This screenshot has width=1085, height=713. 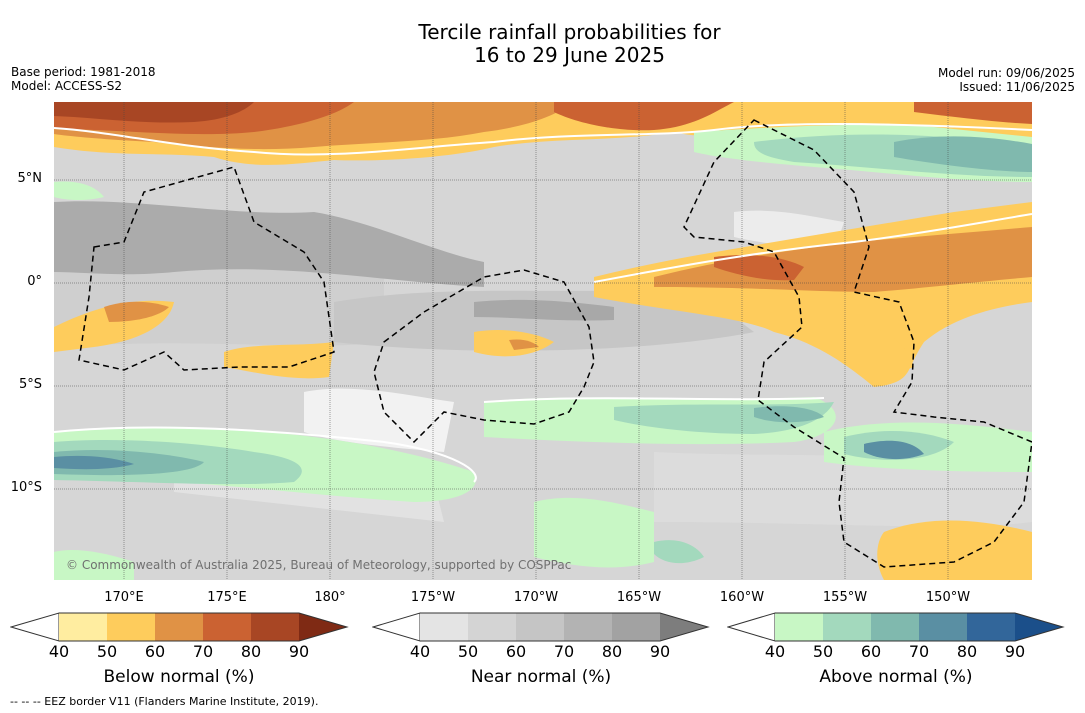 I want to click on lon-label-180: 180°, so click(x=330, y=597).